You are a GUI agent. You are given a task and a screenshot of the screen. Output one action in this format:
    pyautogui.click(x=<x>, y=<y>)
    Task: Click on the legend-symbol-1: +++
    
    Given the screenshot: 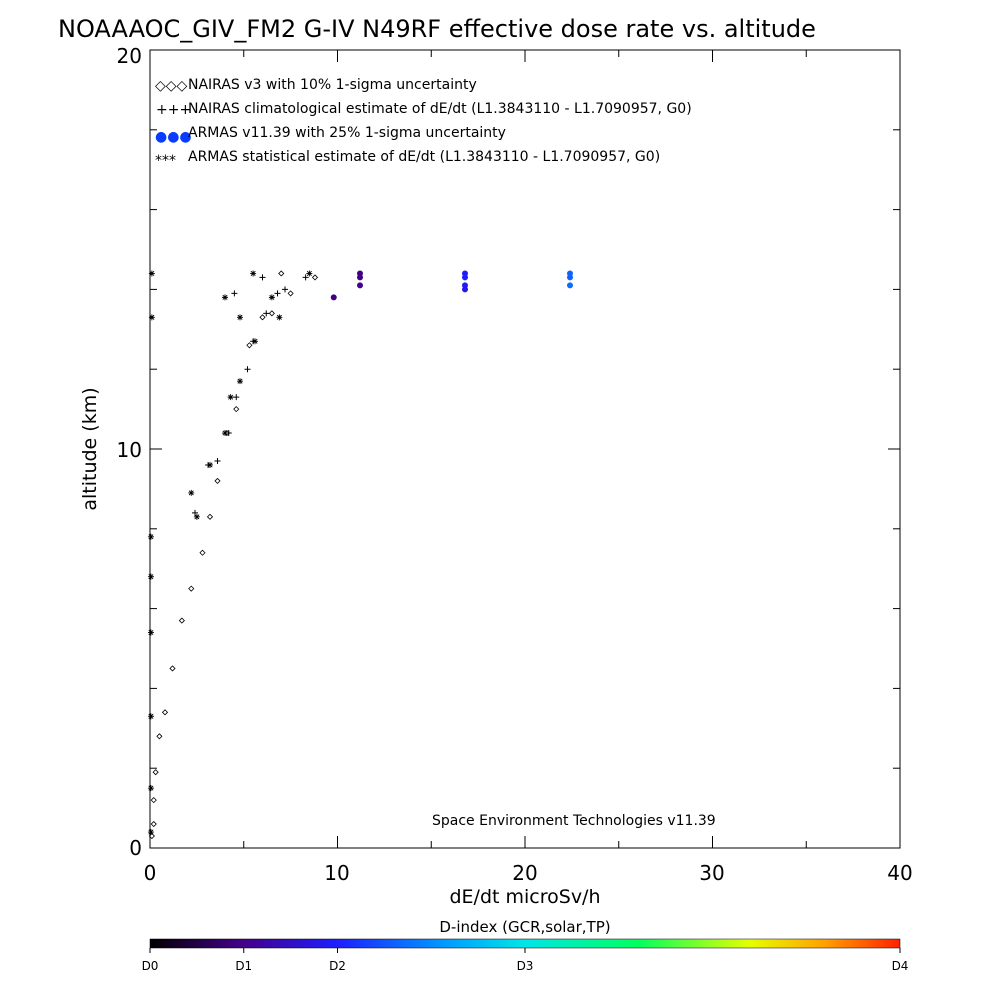 What is the action you would take?
    pyautogui.click(x=173, y=110)
    